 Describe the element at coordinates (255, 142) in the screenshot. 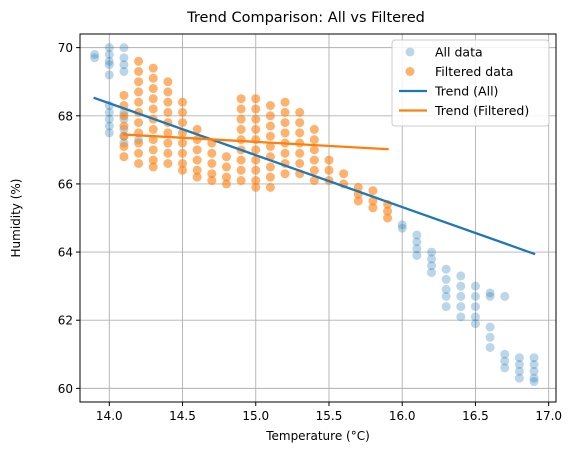

I see `trend-filtered-line` at that location.